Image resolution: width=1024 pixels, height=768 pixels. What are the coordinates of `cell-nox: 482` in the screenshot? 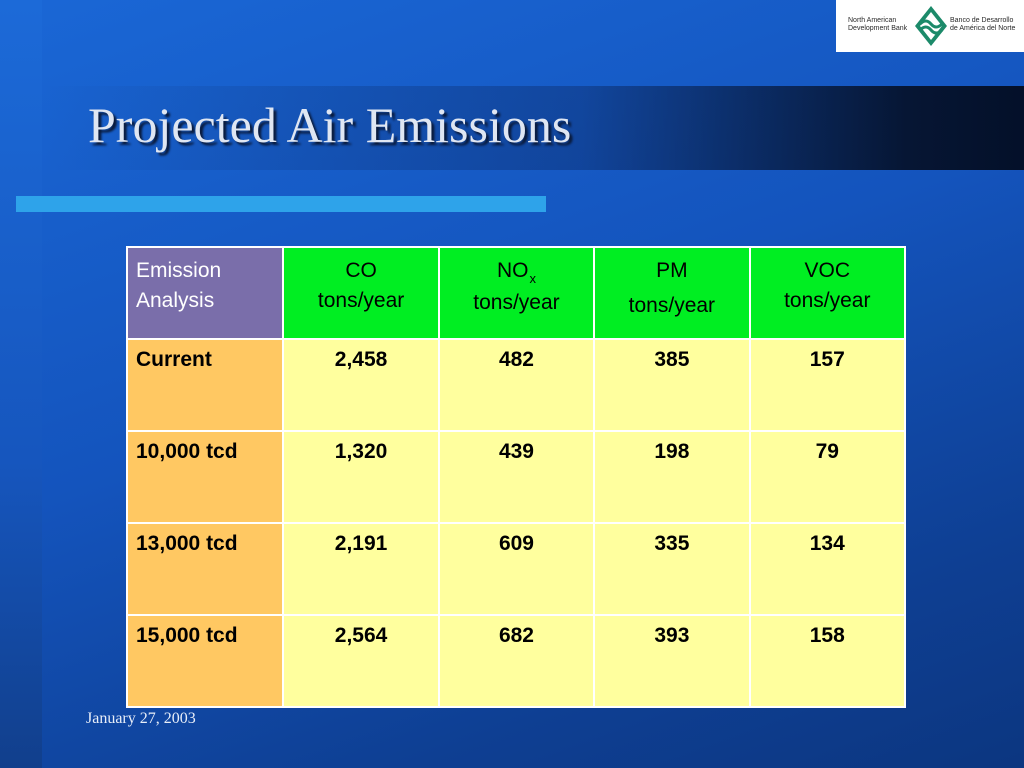 It's located at (516, 385).